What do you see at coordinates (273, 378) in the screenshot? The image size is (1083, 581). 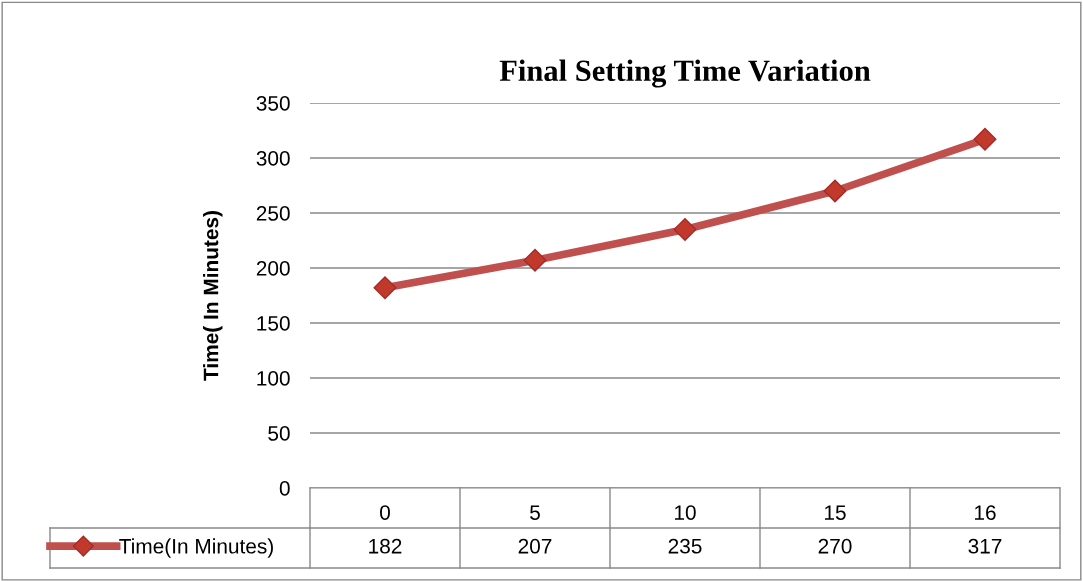 I see `y-tick-label: 100` at bounding box center [273, 378].